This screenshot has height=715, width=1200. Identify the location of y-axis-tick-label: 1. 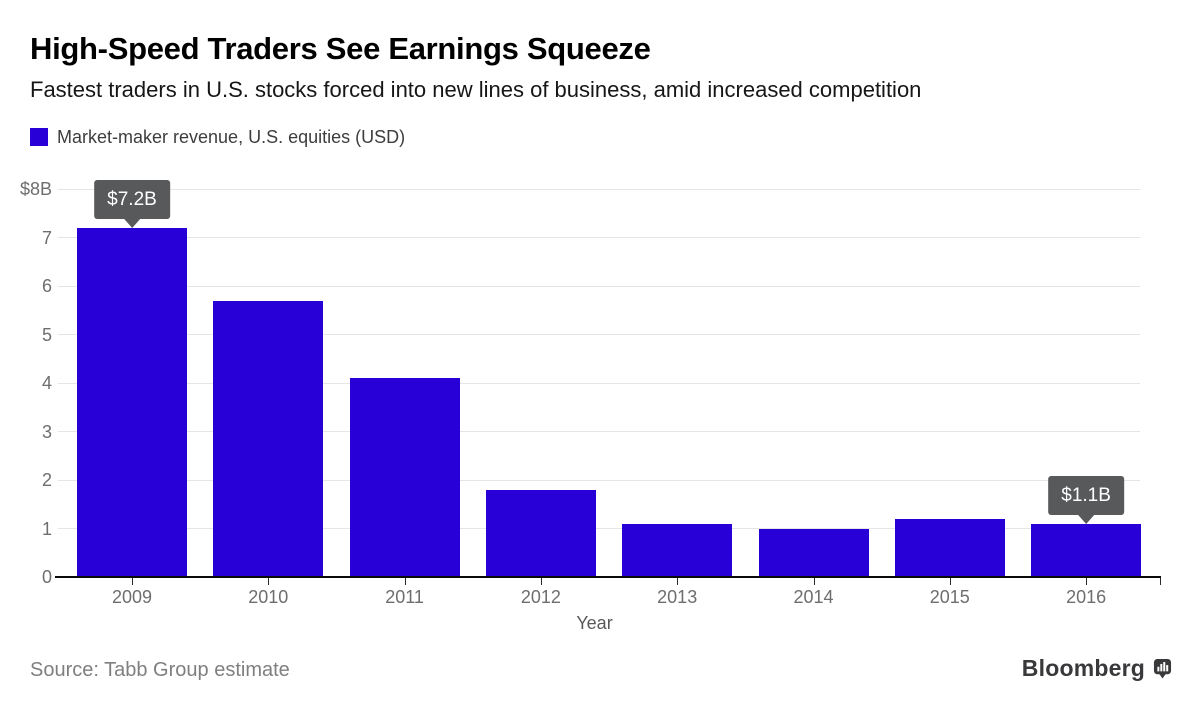
(46, 528).